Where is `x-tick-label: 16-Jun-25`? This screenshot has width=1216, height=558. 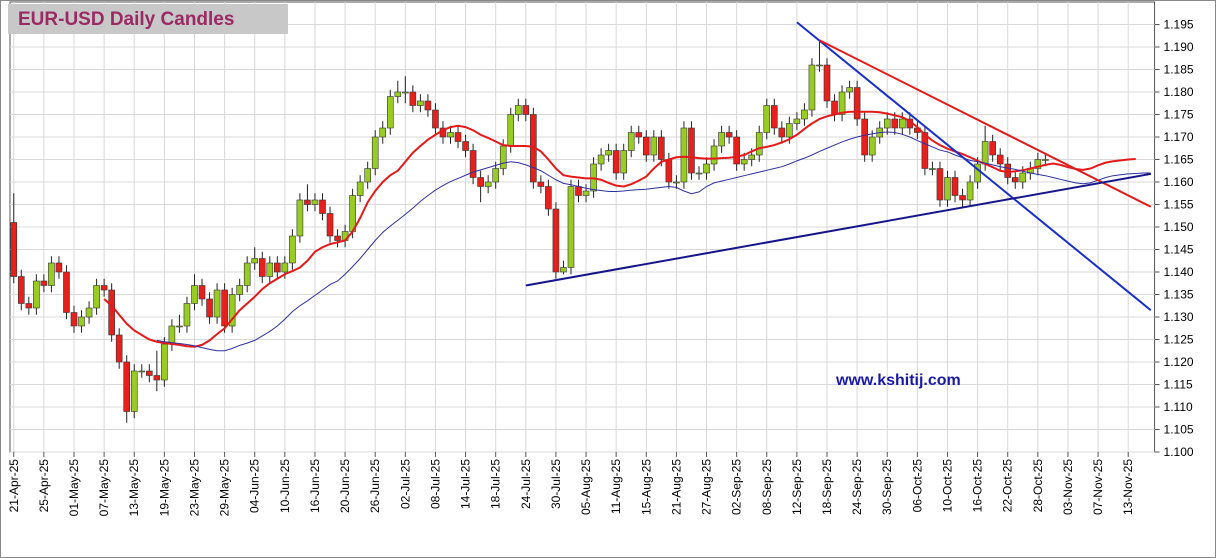
x-tick-label: 16-Jun-25 is located at coordinates (315, 486).